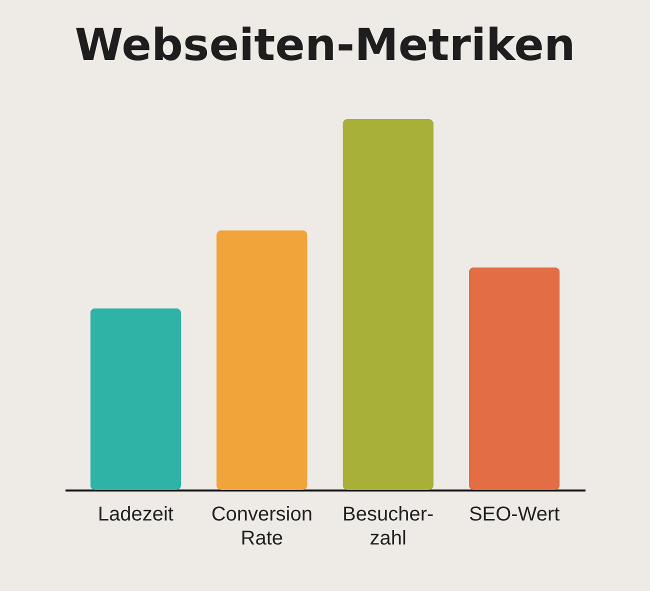 The width and height of the screenshot is (650, 591). I want to click on x-tick-label: SEO-Wert, so click(514, 515).